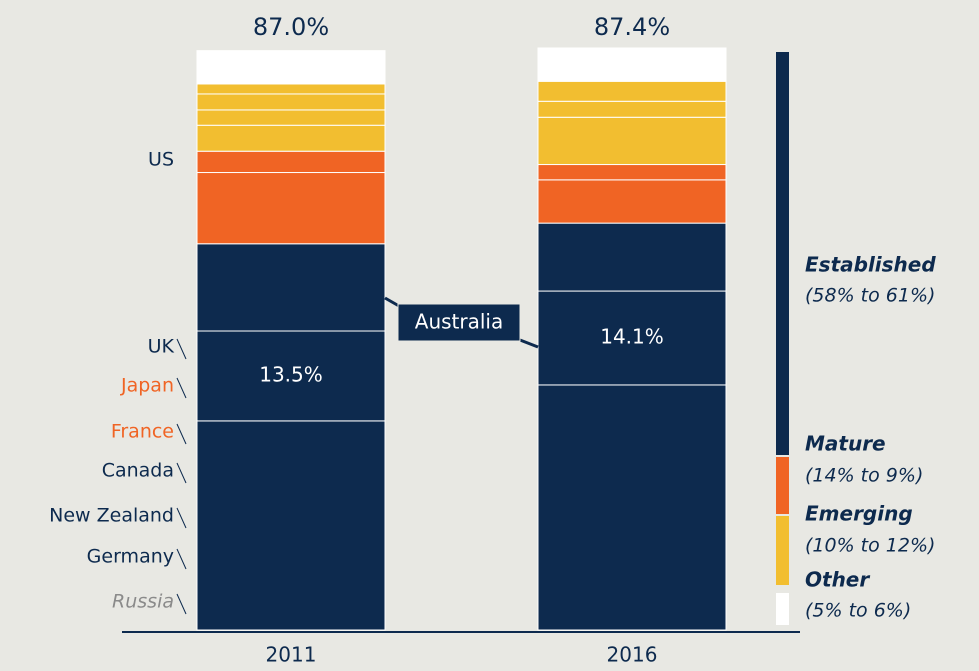  Describe the element at coordinates (161, 160) in the screenshot. I see `country-label: US` at that location.